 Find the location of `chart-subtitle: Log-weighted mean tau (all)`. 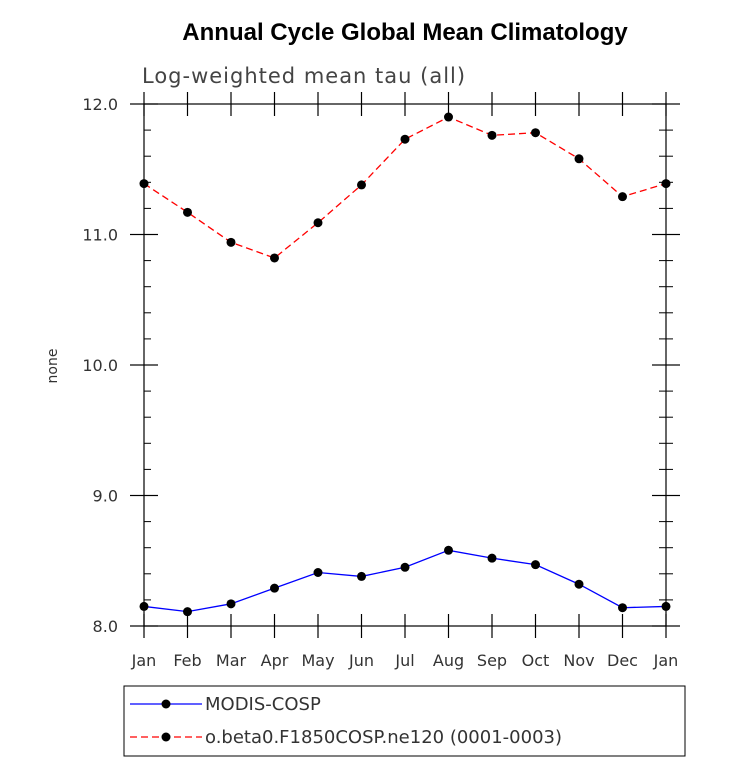

chart-subtitle: Log-weighted mean tau (all) is located at coordinates (304, 76).